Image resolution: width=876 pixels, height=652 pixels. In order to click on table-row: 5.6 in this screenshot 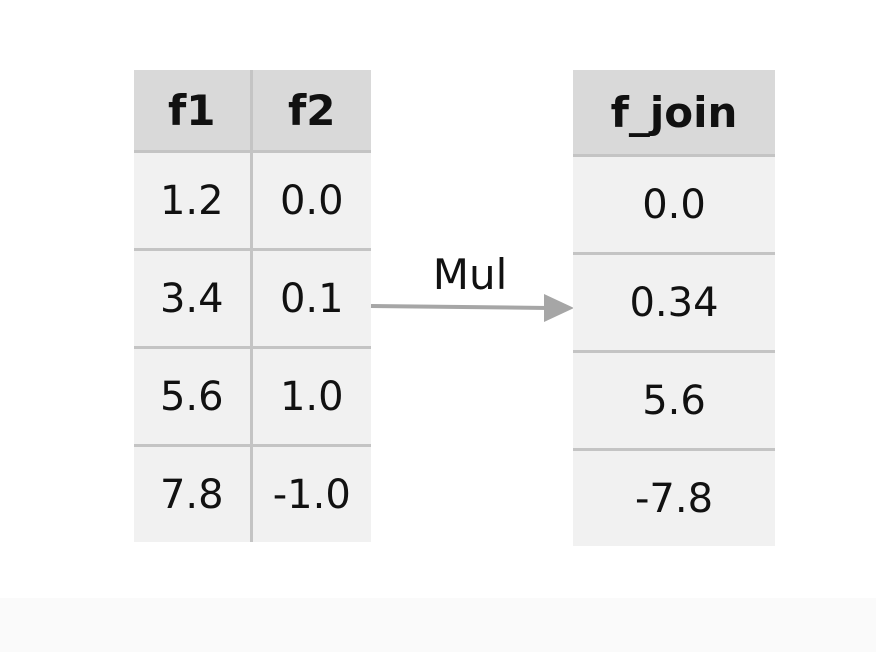, I will do `click(674, 400)`.